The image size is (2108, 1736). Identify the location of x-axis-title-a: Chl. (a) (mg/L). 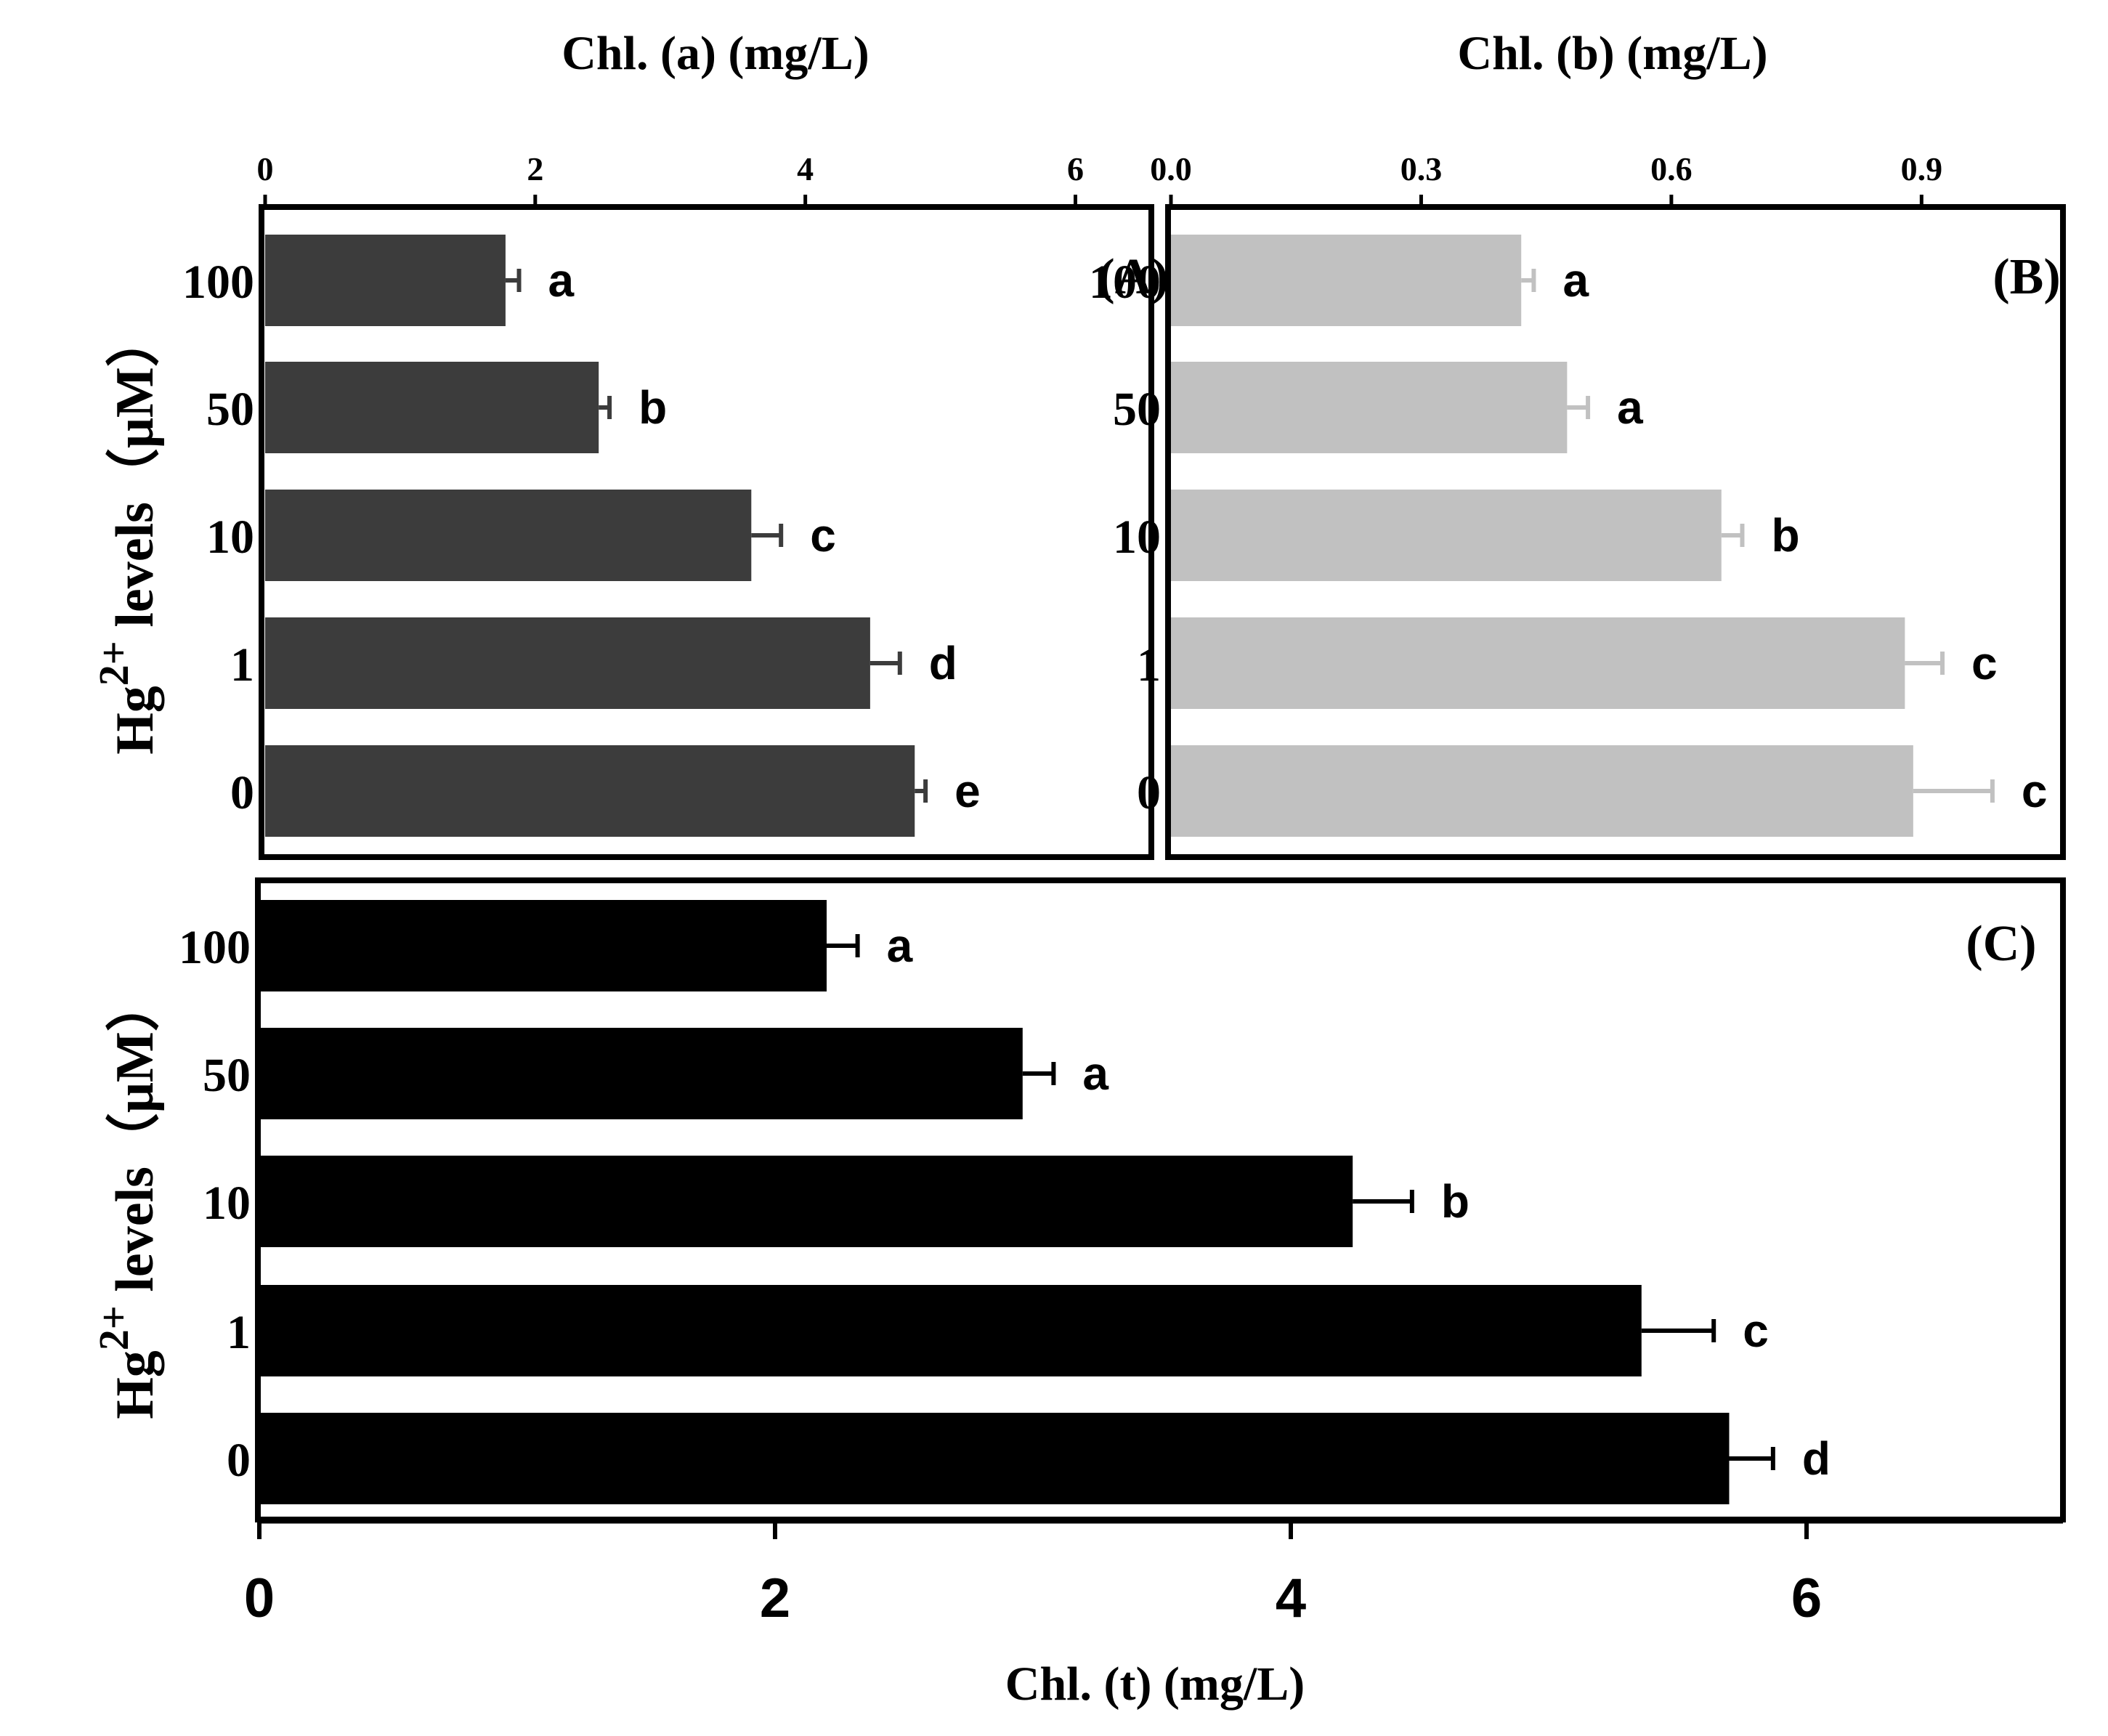
(715, 53).